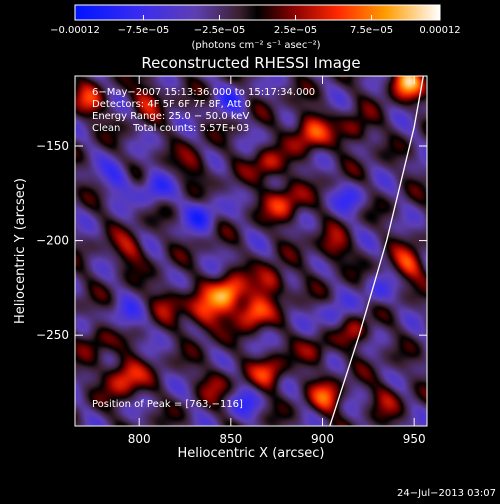 The height and width of the screenshot is (504, 500). I want to click on annotation-line-detectors: Detectors: 4F 5F 6F 7F 8F, Att 0, so click(171, 104).